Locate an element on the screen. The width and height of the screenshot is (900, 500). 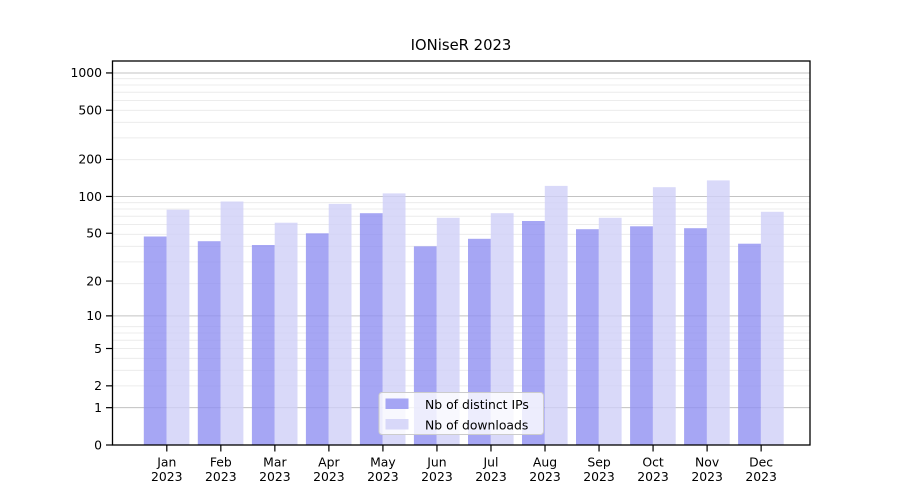
y-axis: 0 1 2 5 10 20 50 100 200 500 1000 is located at coordinates (91, 258).